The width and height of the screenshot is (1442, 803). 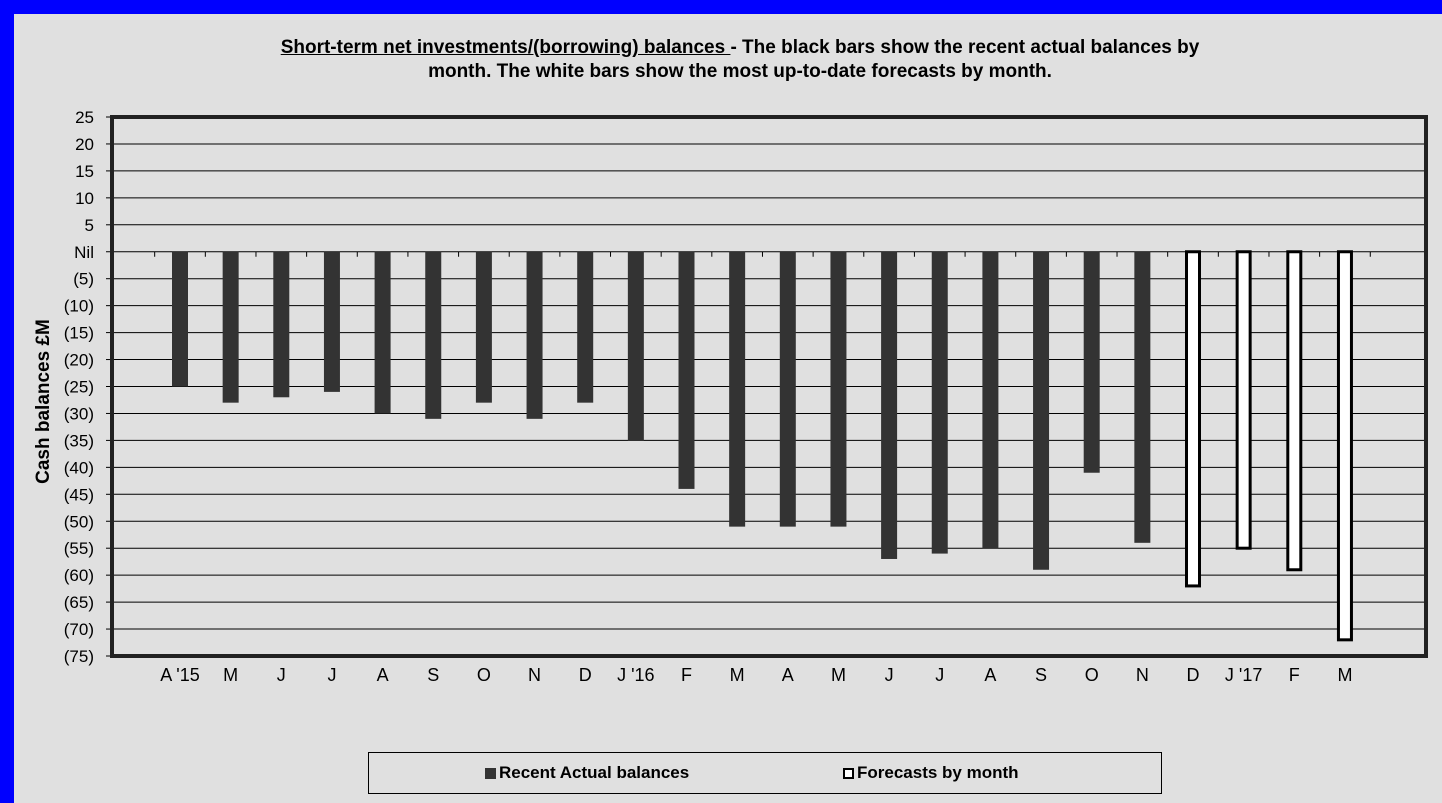 I want to click on x-tick-label: A '15, so click(x=179, y=675).